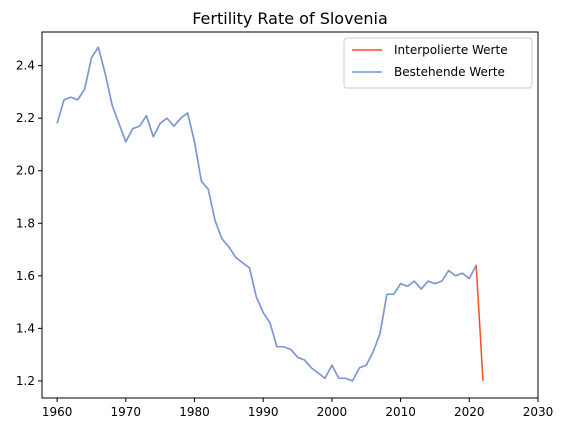 This screenshot has width=565, height=435. Describe the element at coordinates (126, 412) in the screenshot. I see `x-tick-label: 1970` at that location.